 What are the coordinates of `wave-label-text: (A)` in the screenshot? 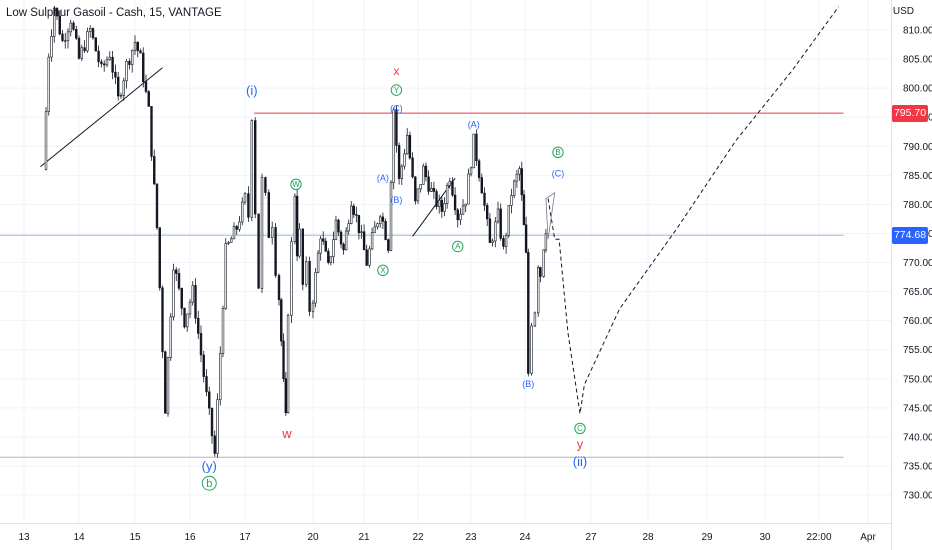 It's located at (383, 178).